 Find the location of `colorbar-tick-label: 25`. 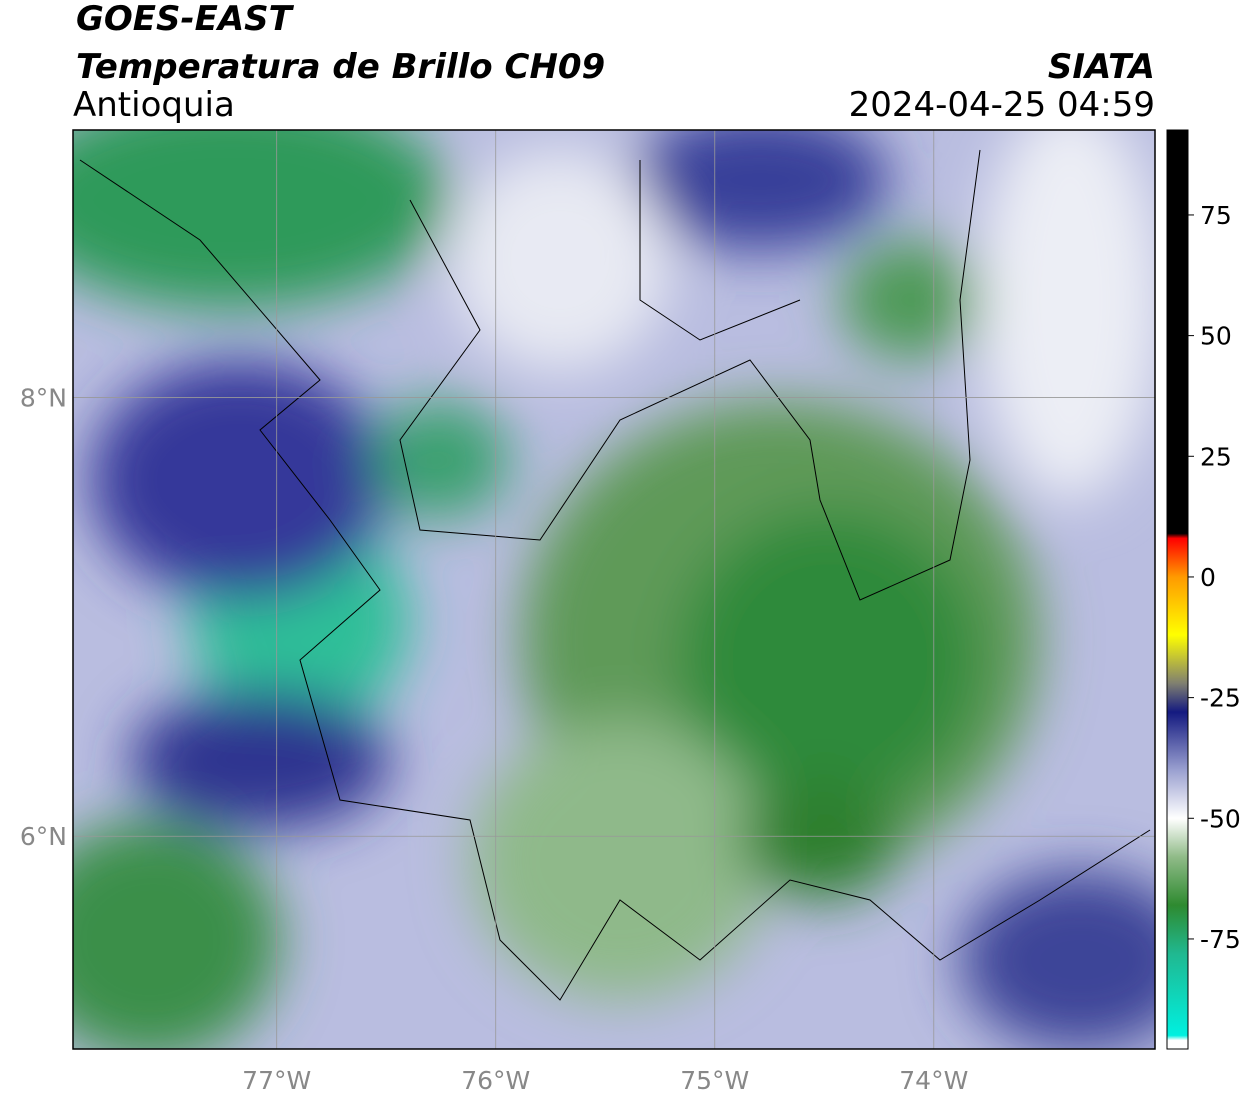

colorbar-tick-label: 25 is located at coordinates (1216, 456).